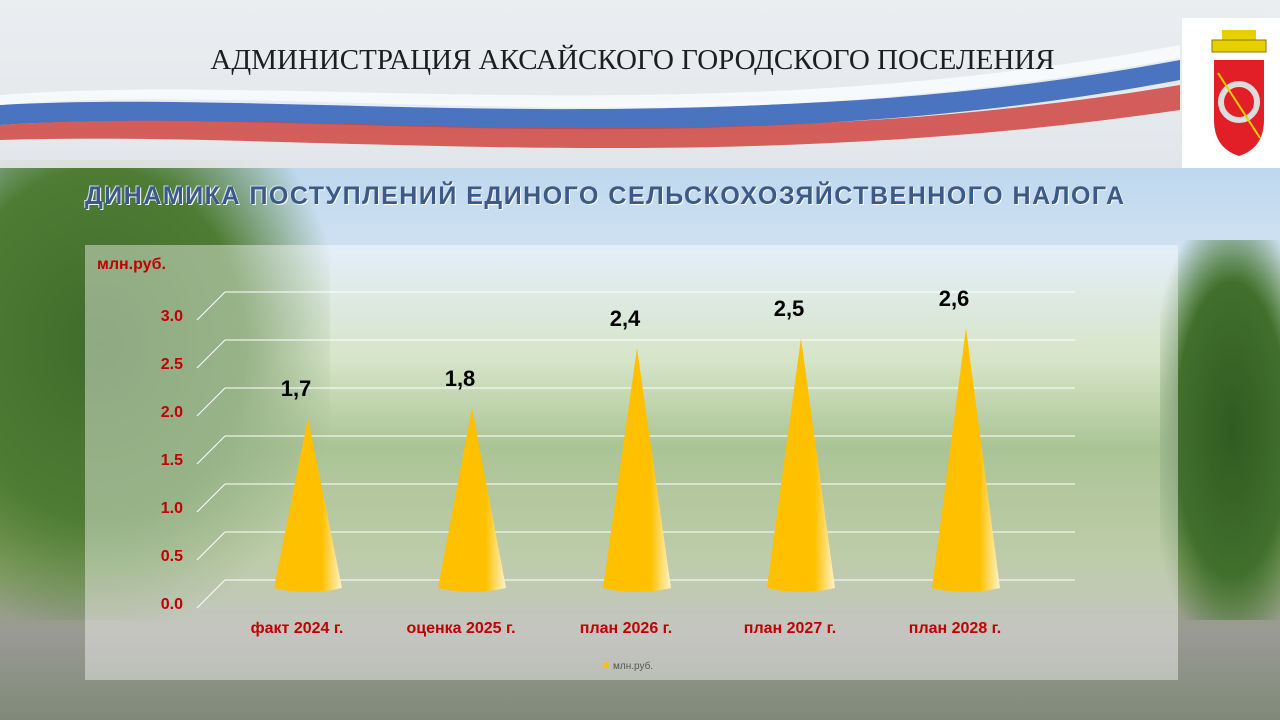  I want to click on y-axis-unit: млн.руб., so click(131, 264).